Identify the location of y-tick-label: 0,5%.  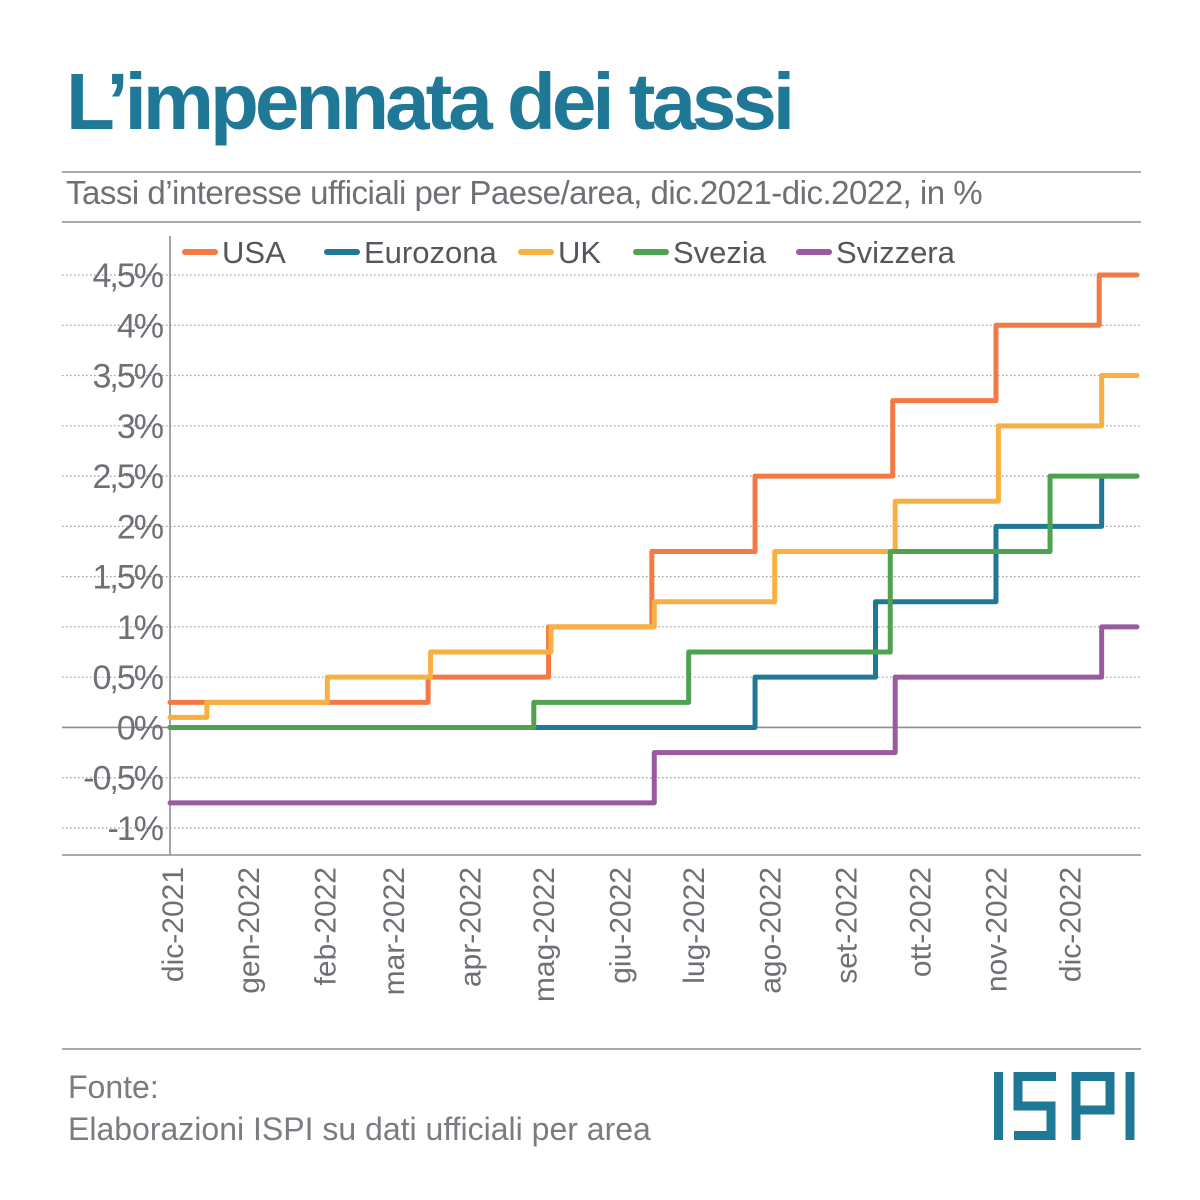
(128, 678).